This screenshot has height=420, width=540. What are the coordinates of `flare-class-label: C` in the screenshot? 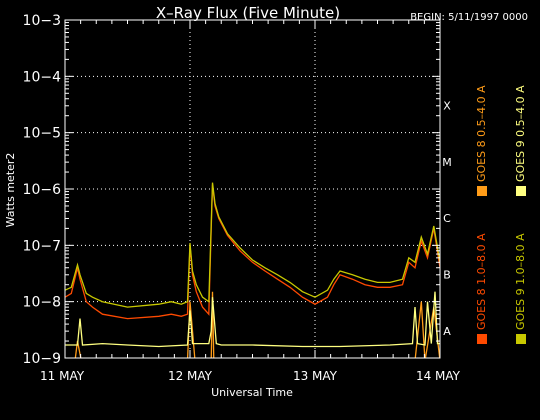 It's located at (447, 218).